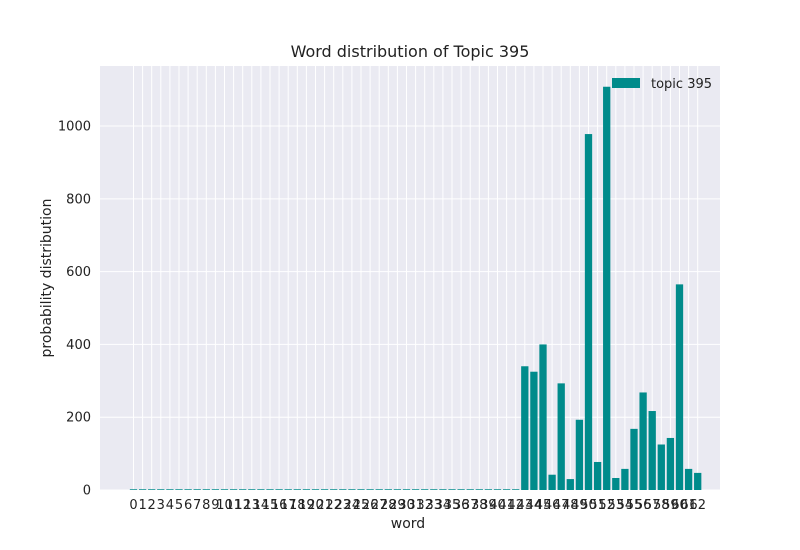 The image size is (800, 550). What do you see at coordinates (252, 505) in the screenshot?
I see `x-tick-label: 13` at bounding box center [252, 505].